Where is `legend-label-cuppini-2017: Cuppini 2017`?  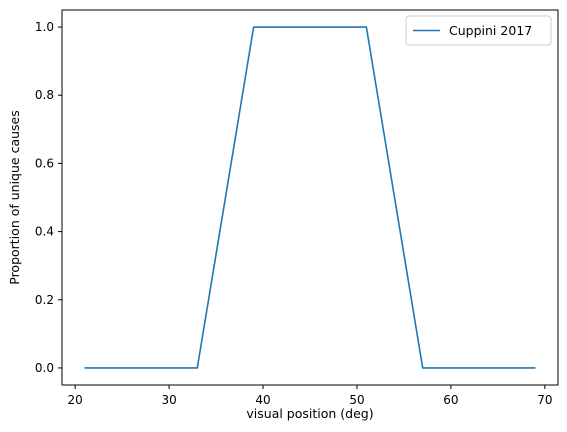 legend-label-cuppini-2017: Cuppini 2017 is located at coordinates (490, 30).